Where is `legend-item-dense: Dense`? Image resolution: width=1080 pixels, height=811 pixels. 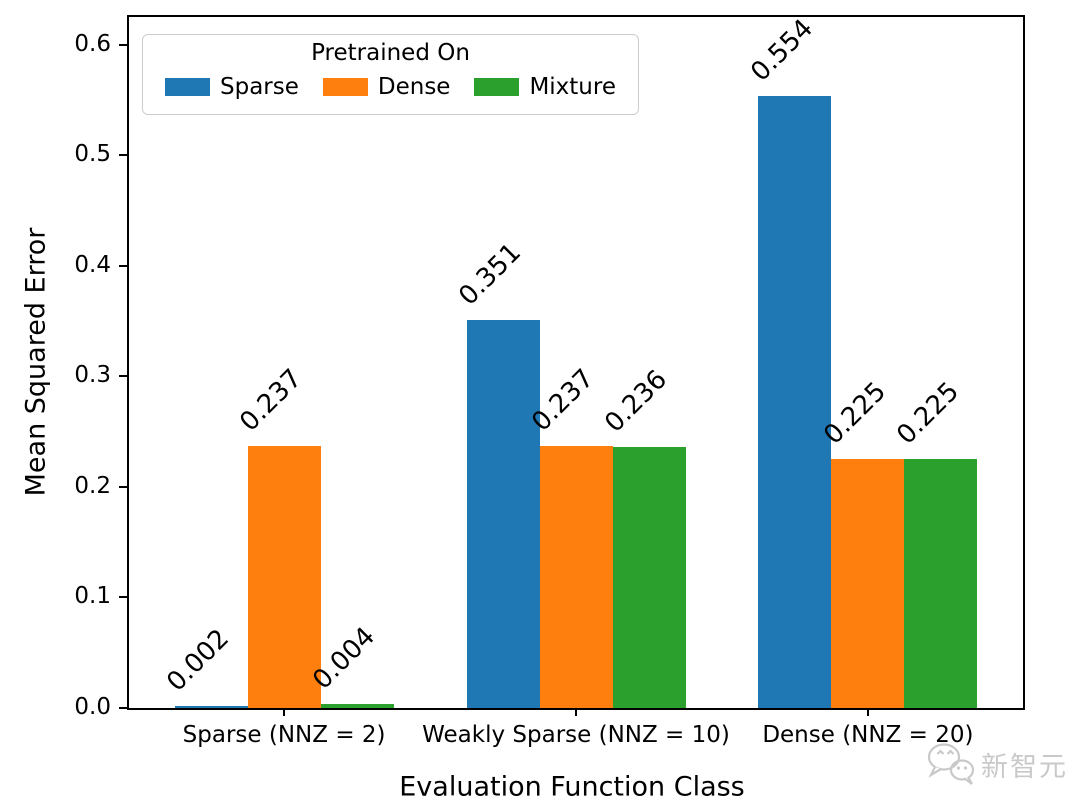
legend-item-dense: Dense is located at coordinates (386, 87).